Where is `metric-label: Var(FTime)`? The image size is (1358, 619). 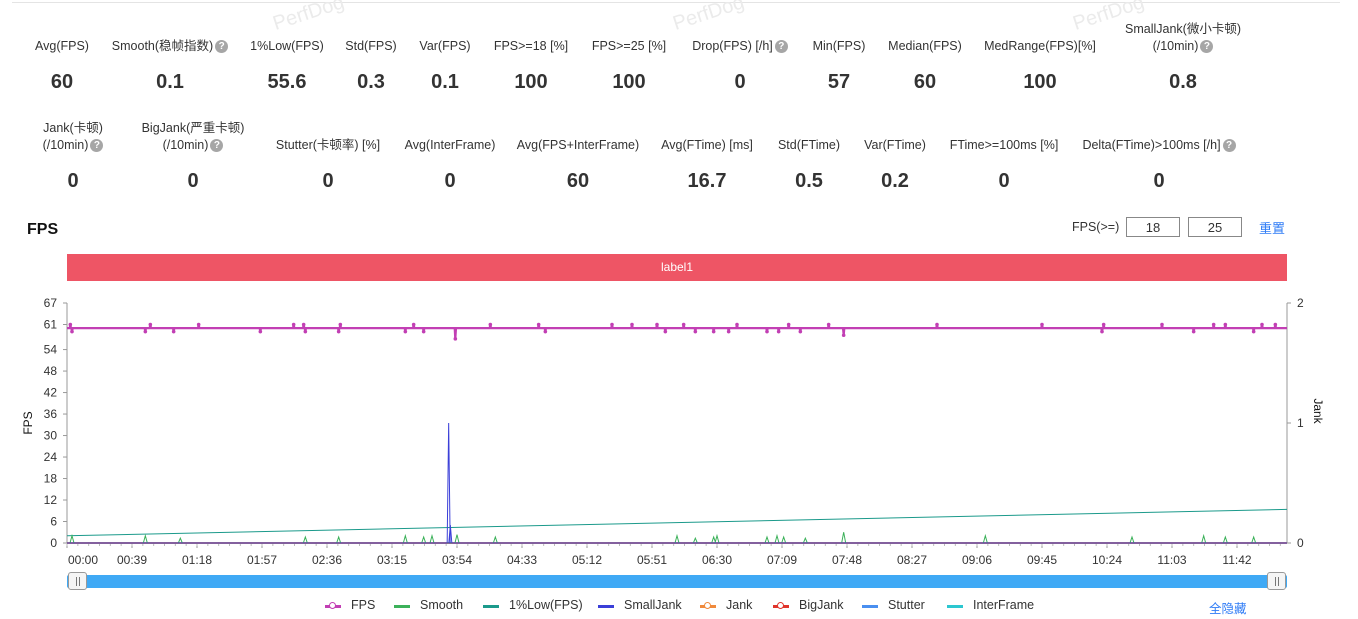 metric-label: Var(FTime) is located at coordinates (895, 145).